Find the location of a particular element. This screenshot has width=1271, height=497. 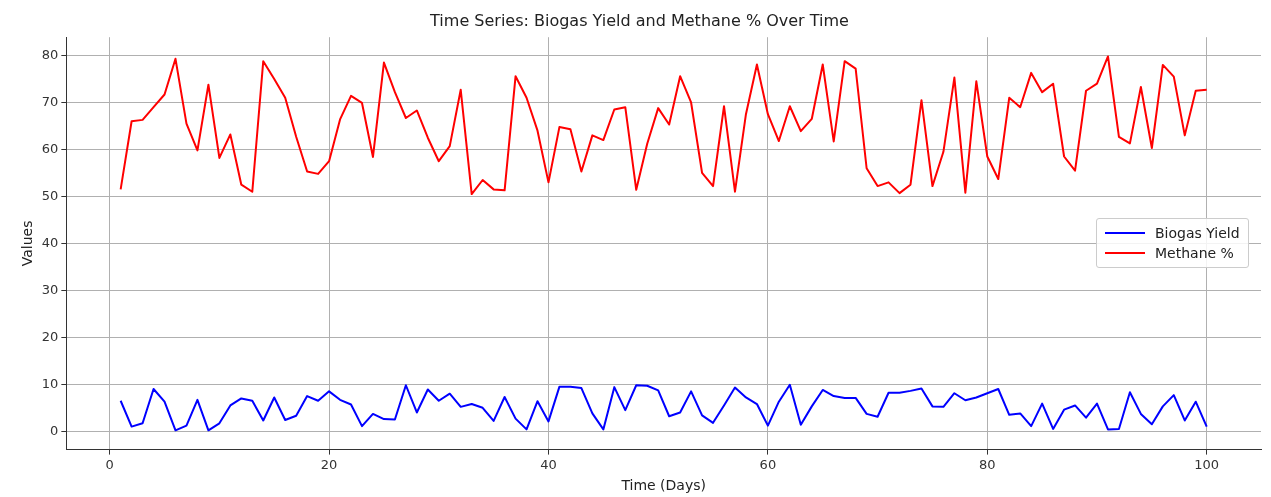

y-tick-label: 60 is located at coordinates (50, 148).